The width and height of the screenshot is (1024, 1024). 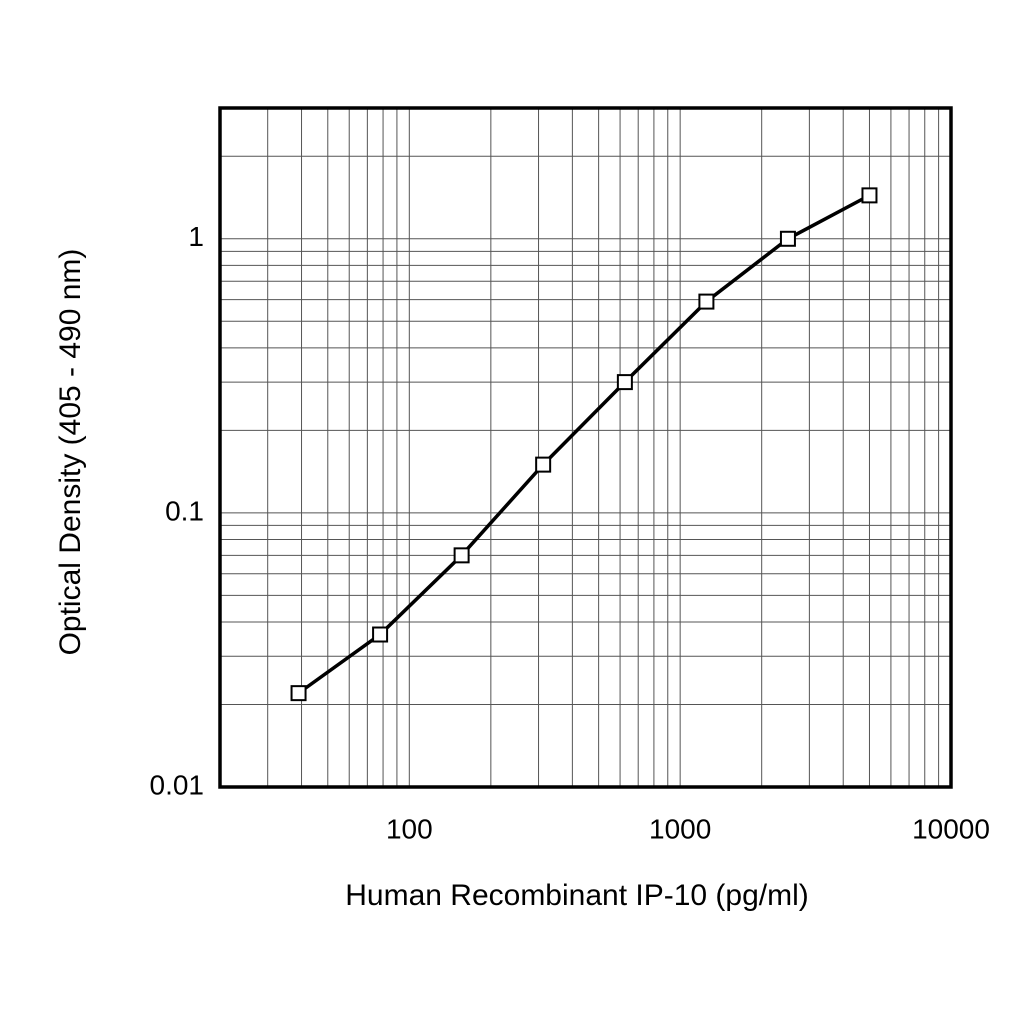 What do you see at coordinates (680, 828) in the screenshot?
I see `x-tick-label: 1000` at bounding box center [680, 828].